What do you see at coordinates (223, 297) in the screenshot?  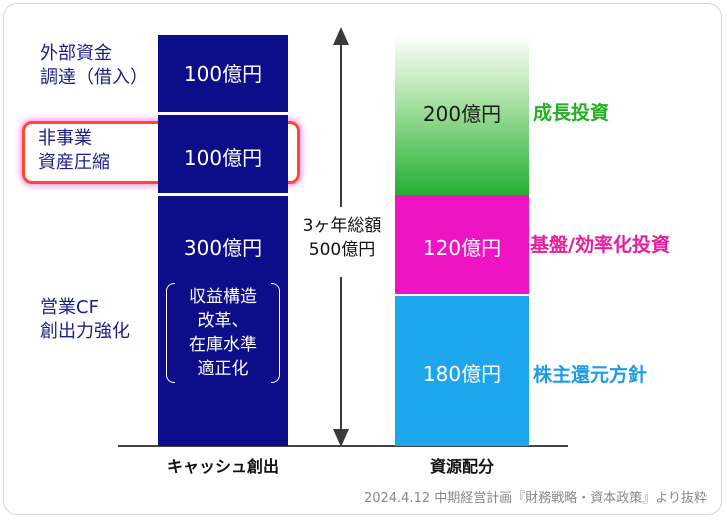 I see `cash-note-line1: 収益構造` at bounding box center [223, 297].